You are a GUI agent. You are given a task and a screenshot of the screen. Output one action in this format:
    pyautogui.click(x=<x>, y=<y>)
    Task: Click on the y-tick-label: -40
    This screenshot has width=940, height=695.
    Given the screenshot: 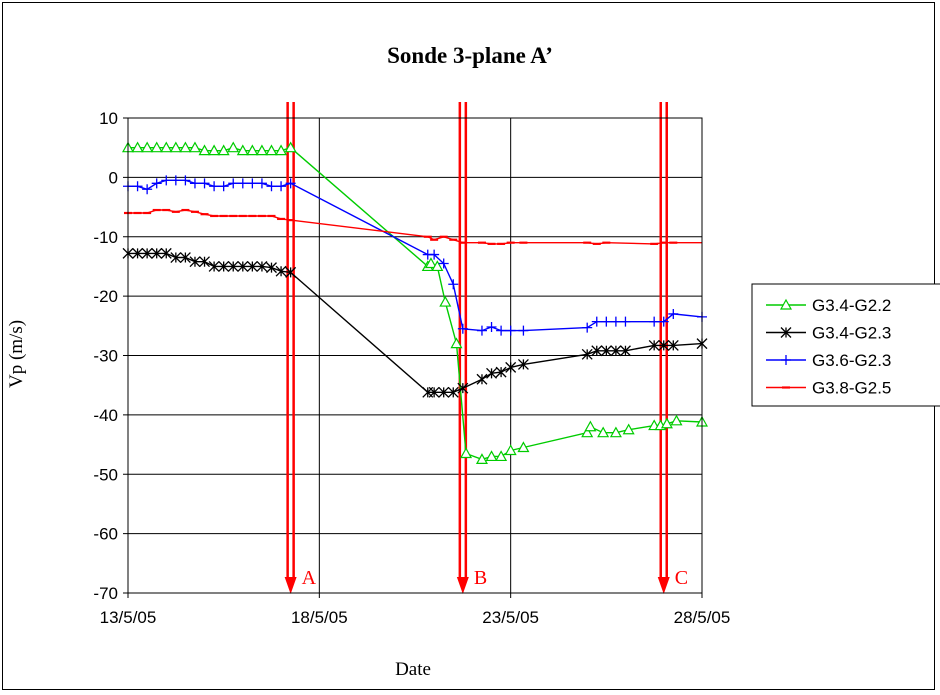 What is the action you would take?
    pyautogui.click(x=105, y=415)
    